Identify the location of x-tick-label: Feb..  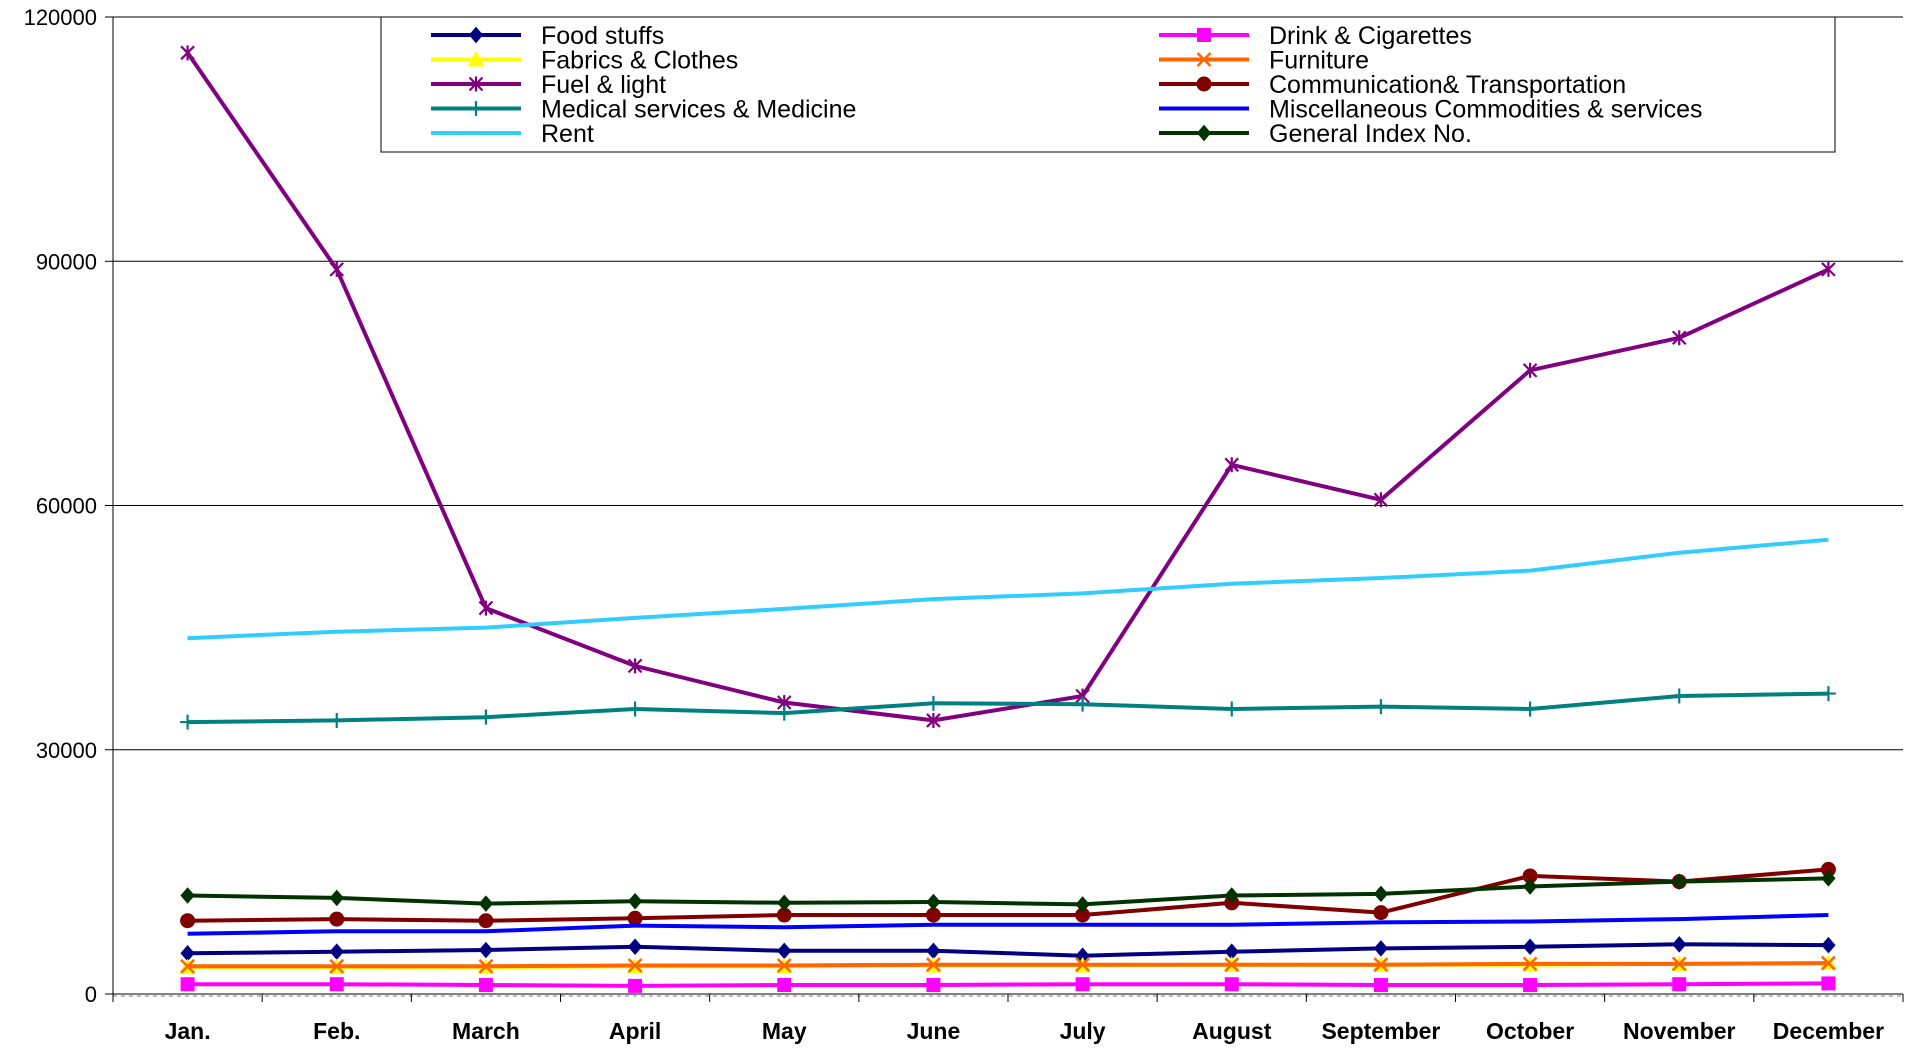
(336, 1031).